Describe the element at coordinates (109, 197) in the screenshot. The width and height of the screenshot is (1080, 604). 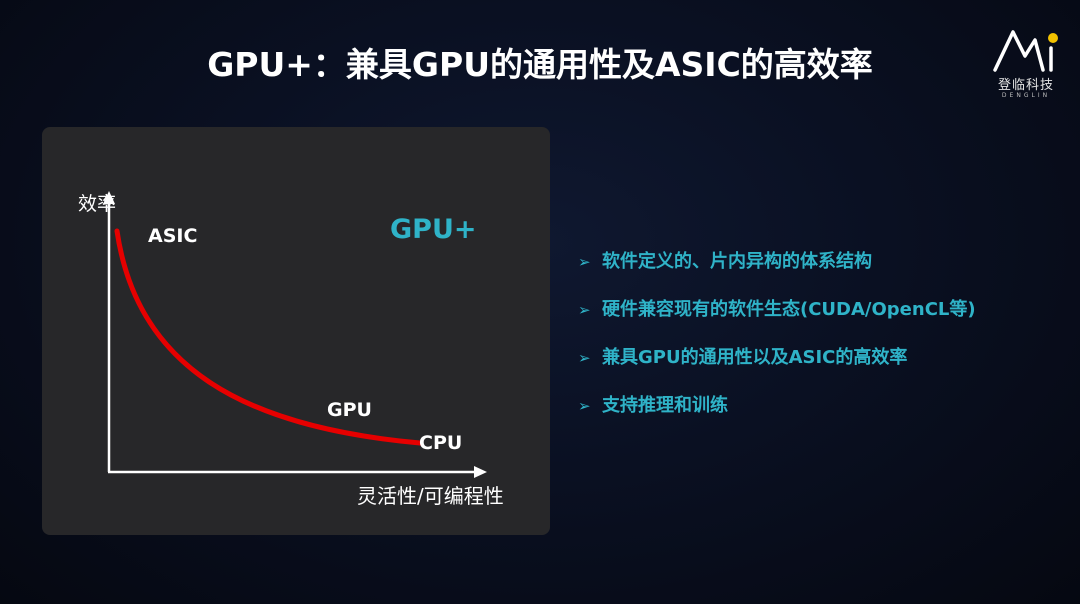
I see `y-axis-arrow-icon` at that location.